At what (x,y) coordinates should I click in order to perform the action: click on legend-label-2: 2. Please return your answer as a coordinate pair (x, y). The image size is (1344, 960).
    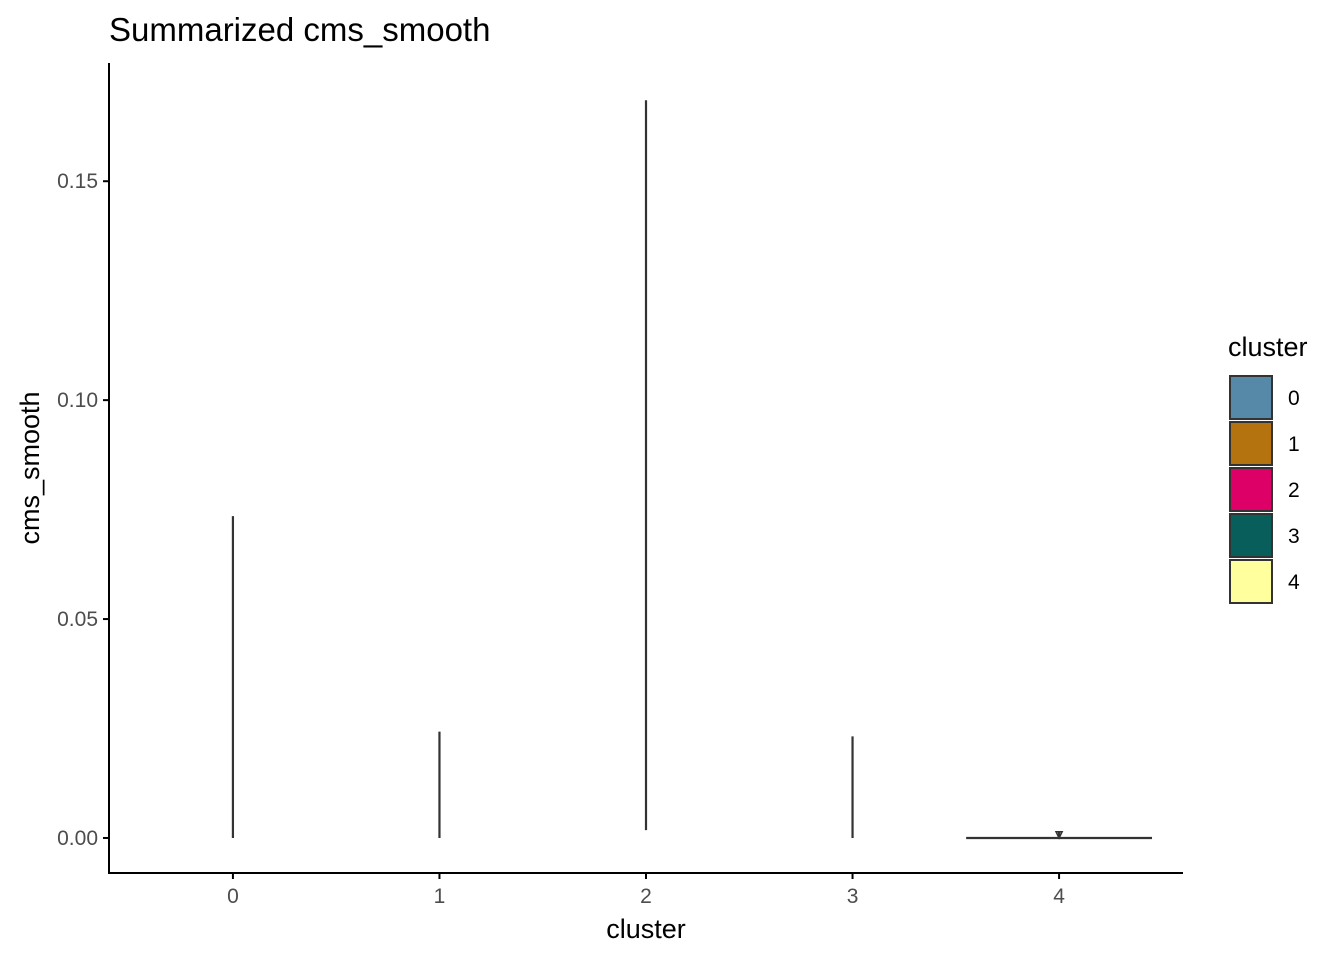
    Looking at the image, I should click on (1294, 490).